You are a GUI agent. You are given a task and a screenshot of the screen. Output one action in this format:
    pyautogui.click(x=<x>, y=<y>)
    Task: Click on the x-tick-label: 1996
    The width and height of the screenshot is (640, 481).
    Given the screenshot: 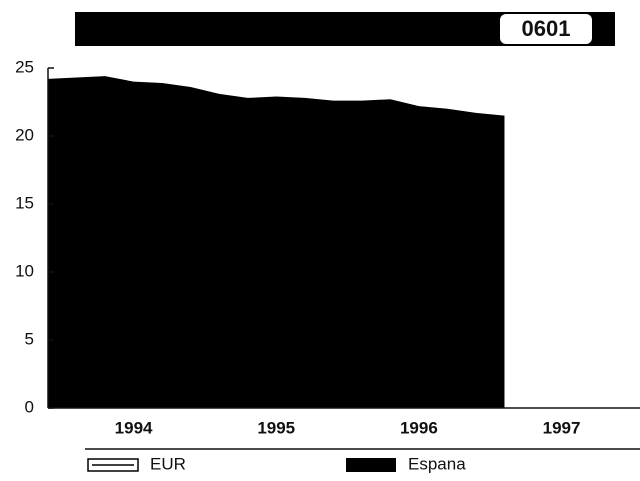 What is the action you would take?
    pyautogui.click(x=419, y=427)
    